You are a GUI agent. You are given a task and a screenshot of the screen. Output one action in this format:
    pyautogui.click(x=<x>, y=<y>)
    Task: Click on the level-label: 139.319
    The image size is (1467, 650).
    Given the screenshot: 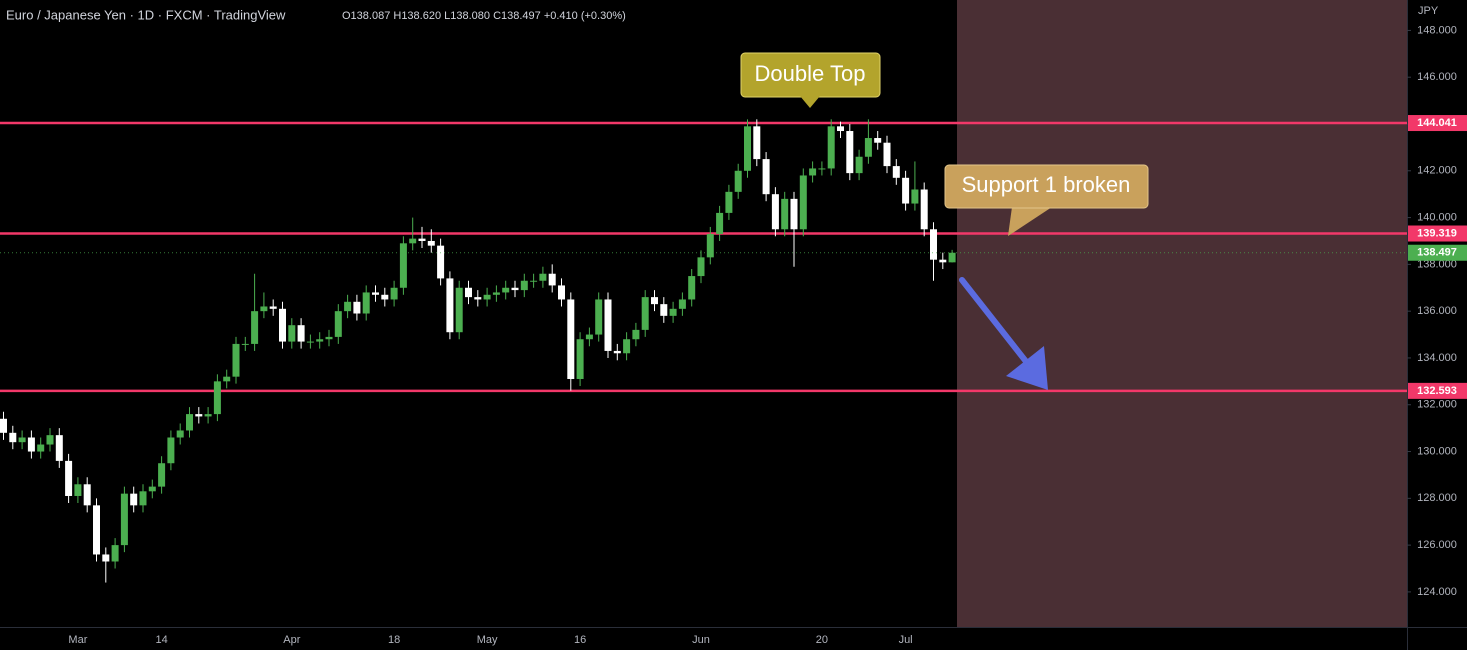 What is the action you would take?
    pyautogui.click(x=1437, y=233)
    